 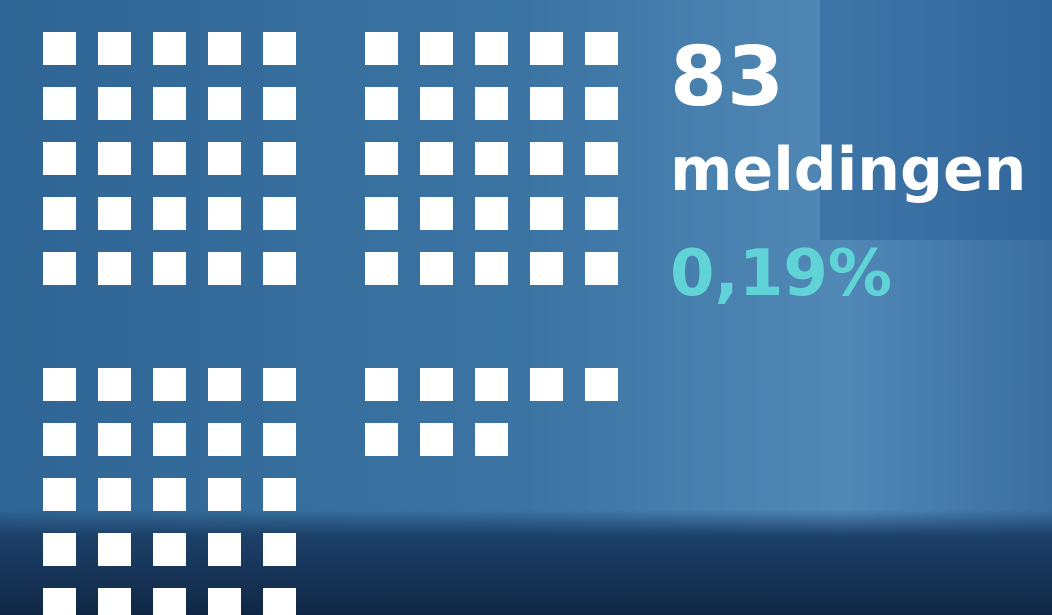 What do you see at coordinates (727, 77) in the screenshot?
I see `count: 83` at bounding box center [727, 77].